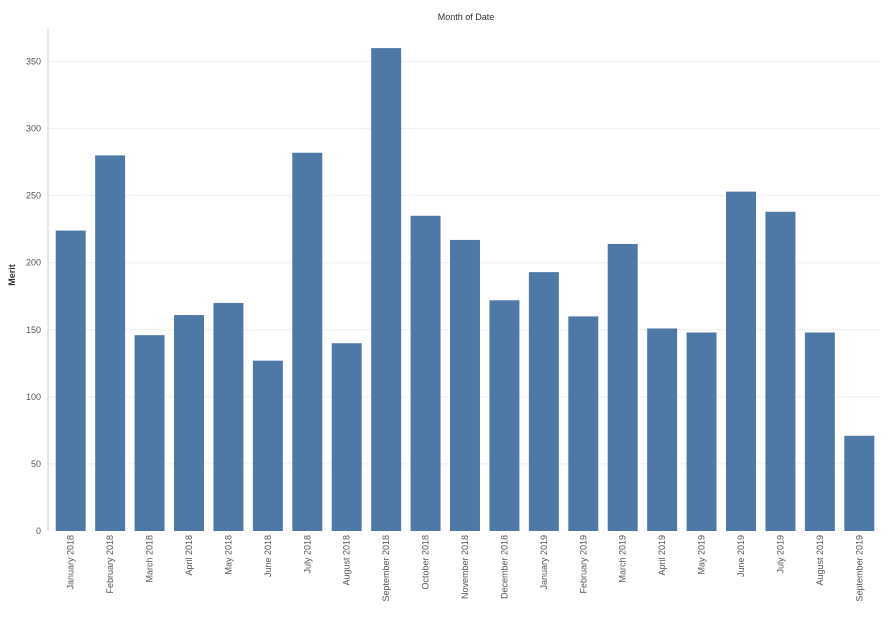  What do you see at coordinates (583, 564) in the screenshot?
I see `x-tick-label: February 2019` at bounding box center [583, 564].